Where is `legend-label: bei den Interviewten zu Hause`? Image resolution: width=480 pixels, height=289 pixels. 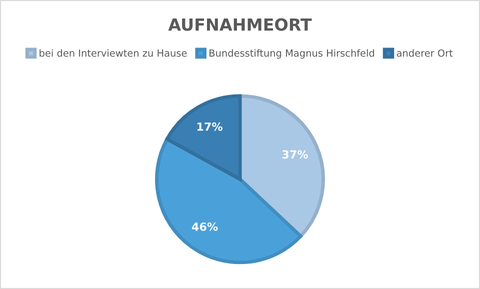
legend-label: bei den Interviewten zu Hause is located at coordinates (113, 53).